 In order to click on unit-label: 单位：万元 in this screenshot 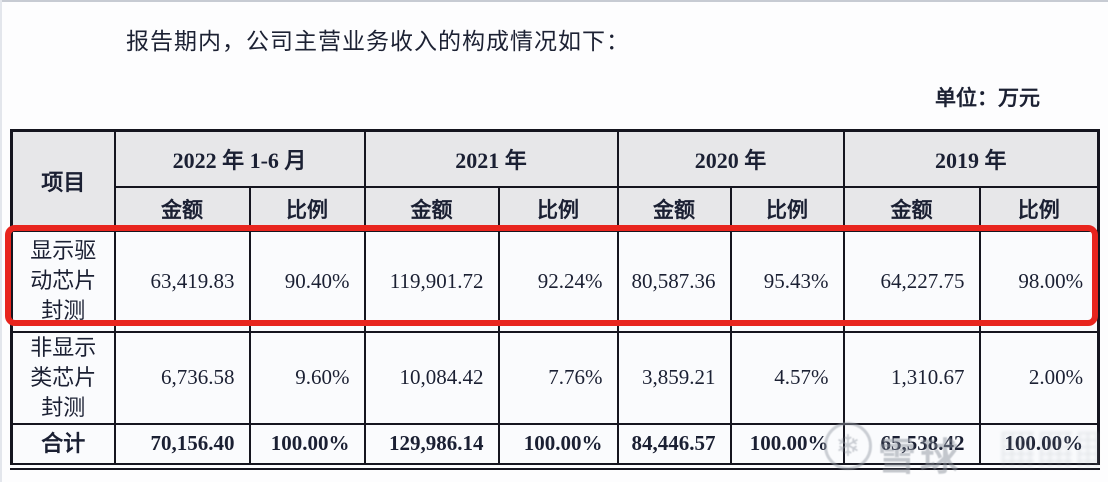, I will do `click(987, 98)`.